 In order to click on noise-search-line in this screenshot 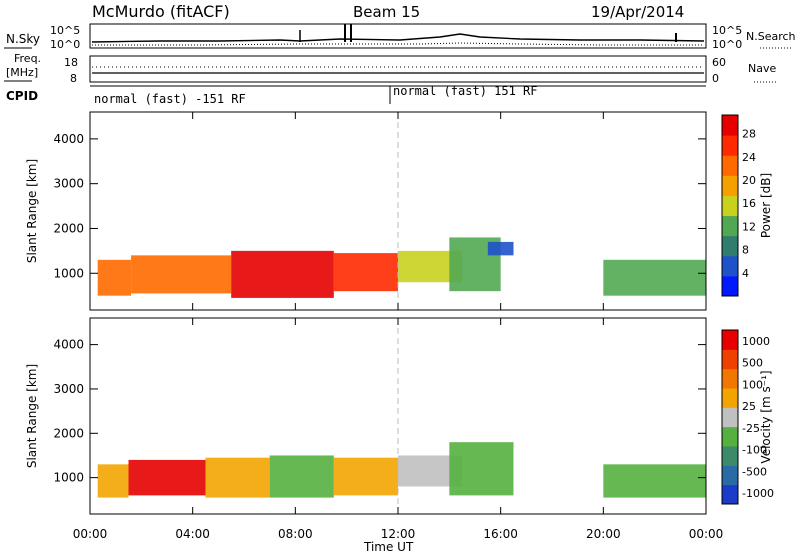, I will do `click(398, 44)`.